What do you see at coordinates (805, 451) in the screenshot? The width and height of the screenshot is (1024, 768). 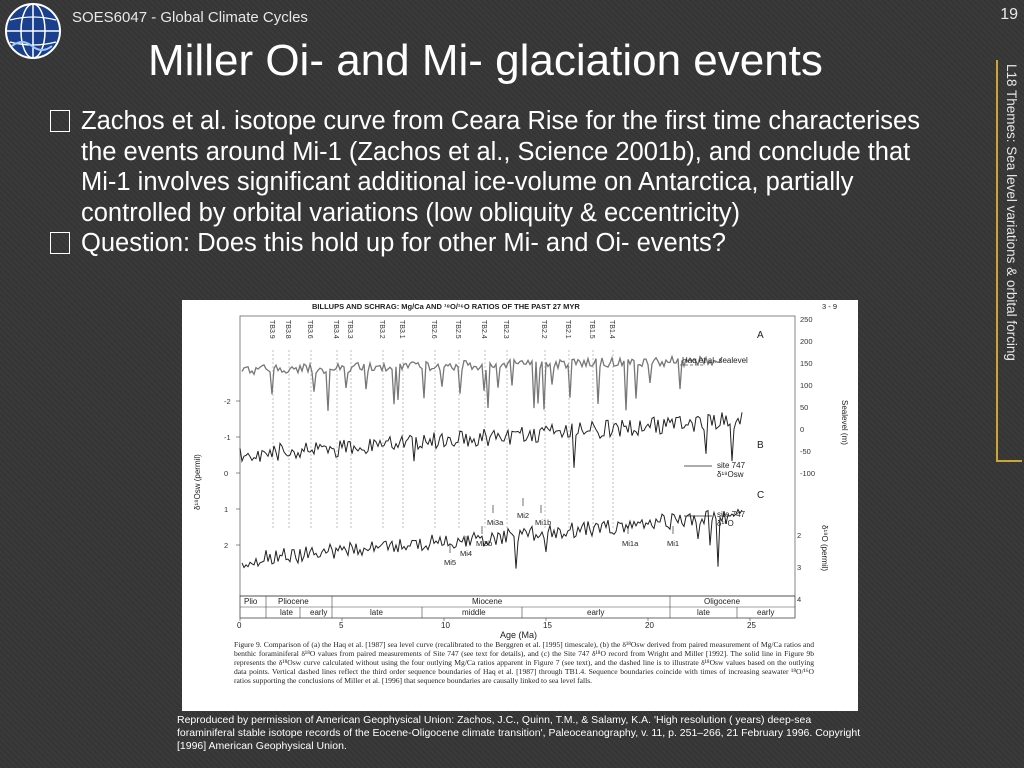 I see `right-a-tick: -50` at bounding box center [805, 451].